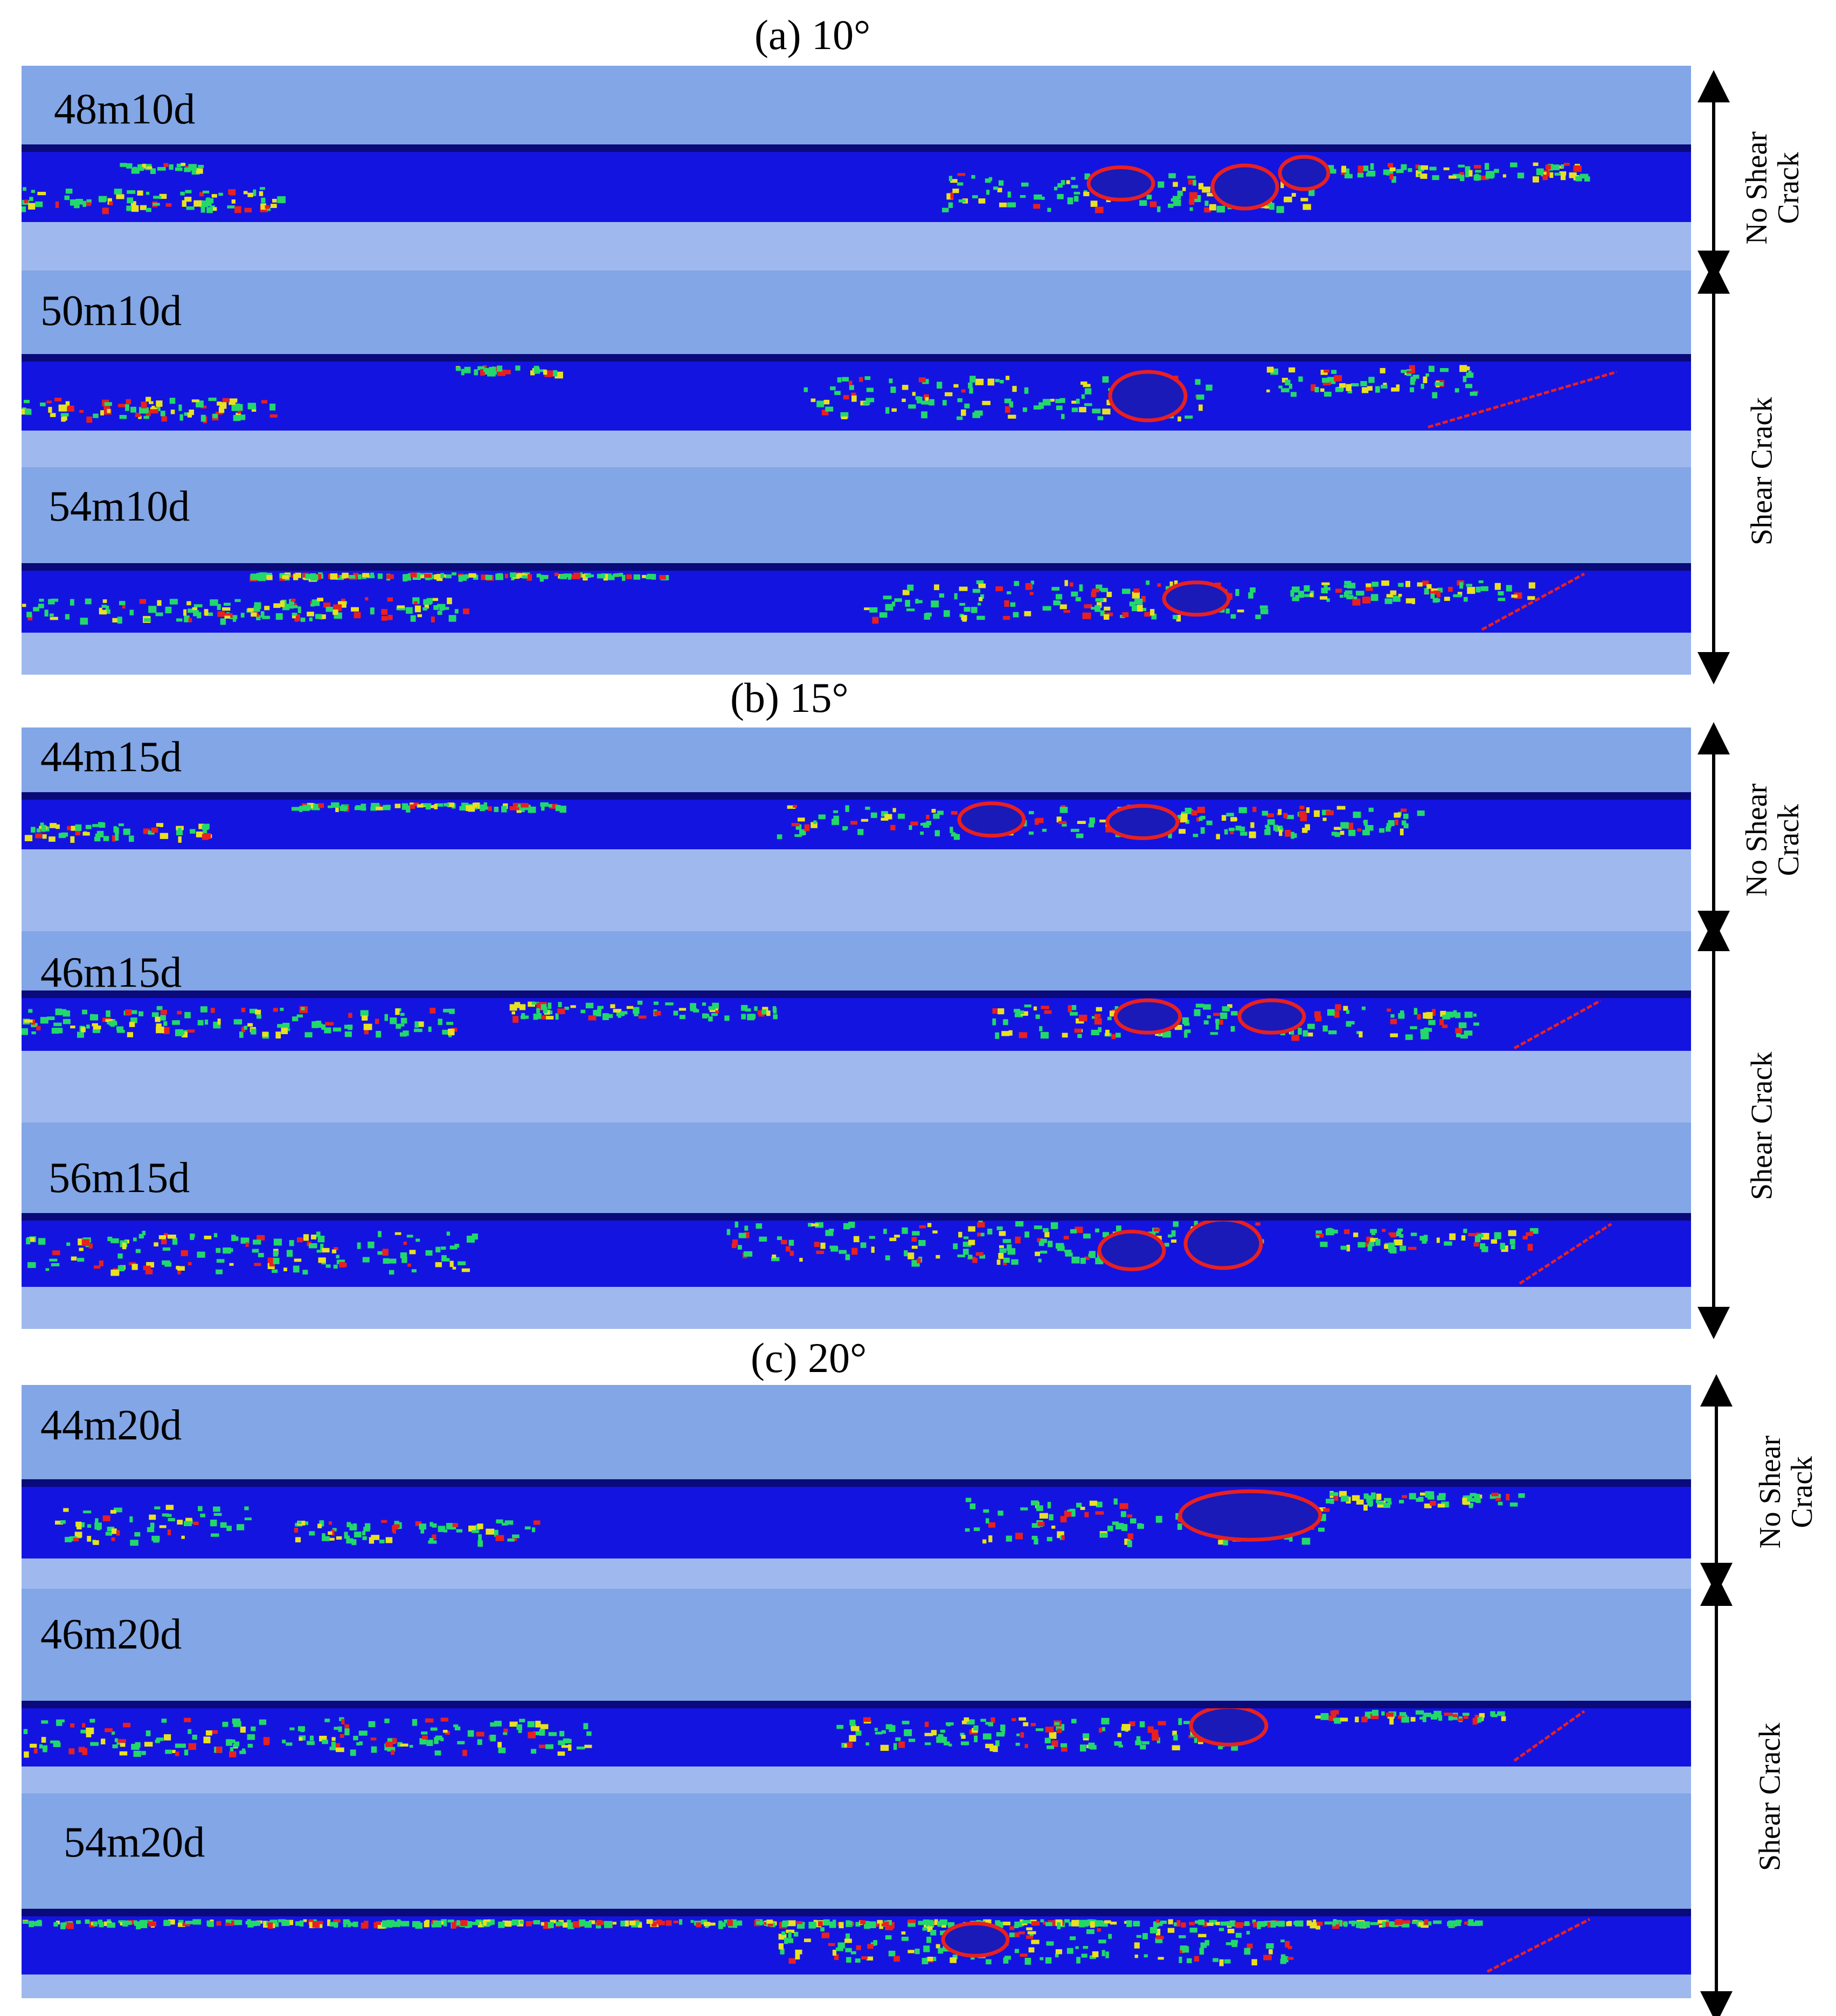  What do you see at coordinates (111, 972) in the screenshot?
I see `panel-label: 46m15d` at bounding box center [111, 972].